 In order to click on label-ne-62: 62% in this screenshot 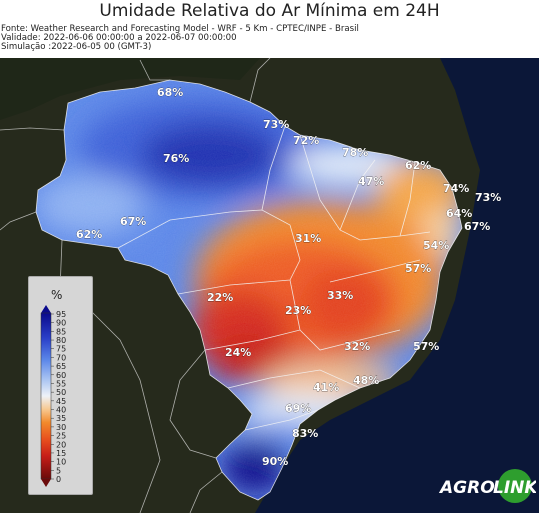, I will do `click(418, 165)`.